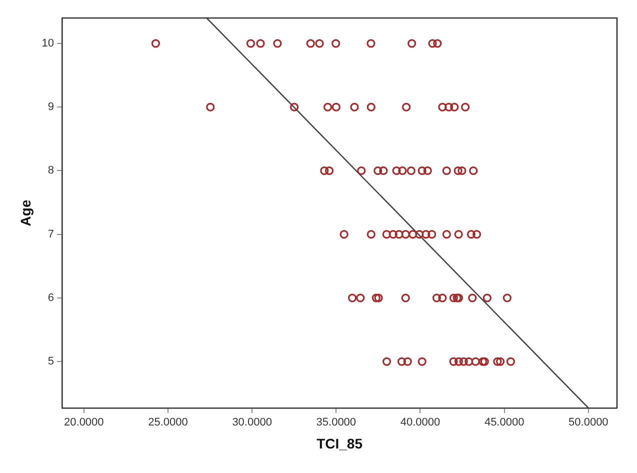 The width and height of the screenshot is (637, 473). What do you see at coordinates (168, 422) in the screenshot?
I see `x-tick-label: 25.0000` at bounding box center [168, 422].